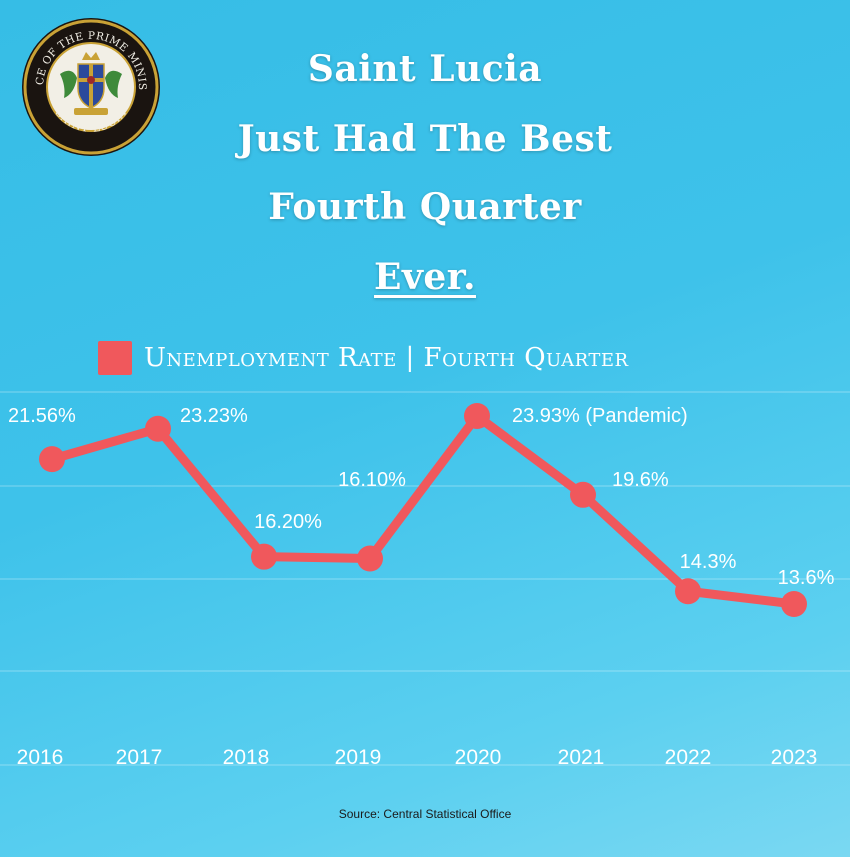  What do you see at coordinates (794, 604) in the screenshot?
I see `data-point-2023` at bounding box center [794, 604].